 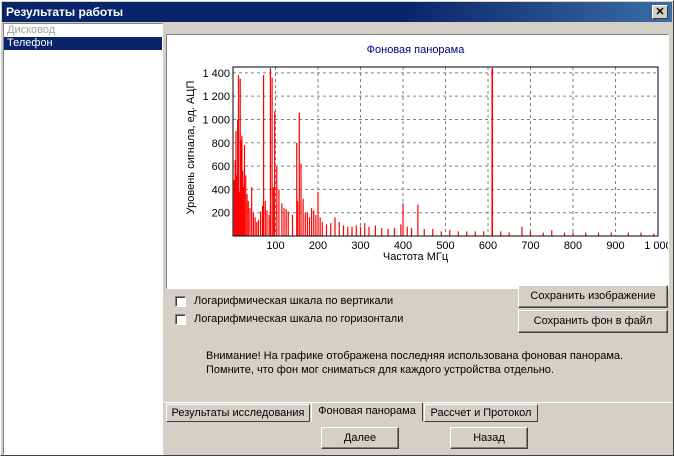 What do you see at coordinates (221, 214) in the screenshot?
I see `y-tick-label: 200` at bounding box center [221, 214].